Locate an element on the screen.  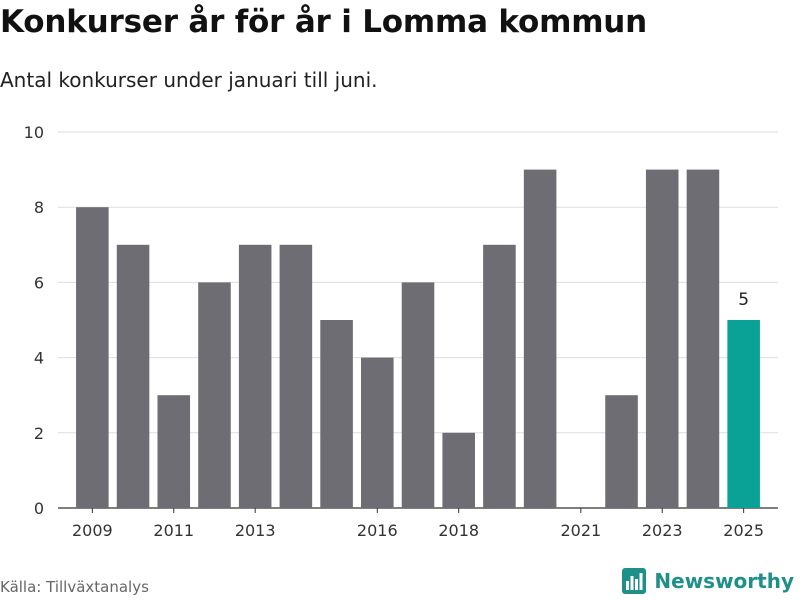
bar-2011 is located at coordinates (174, 451).